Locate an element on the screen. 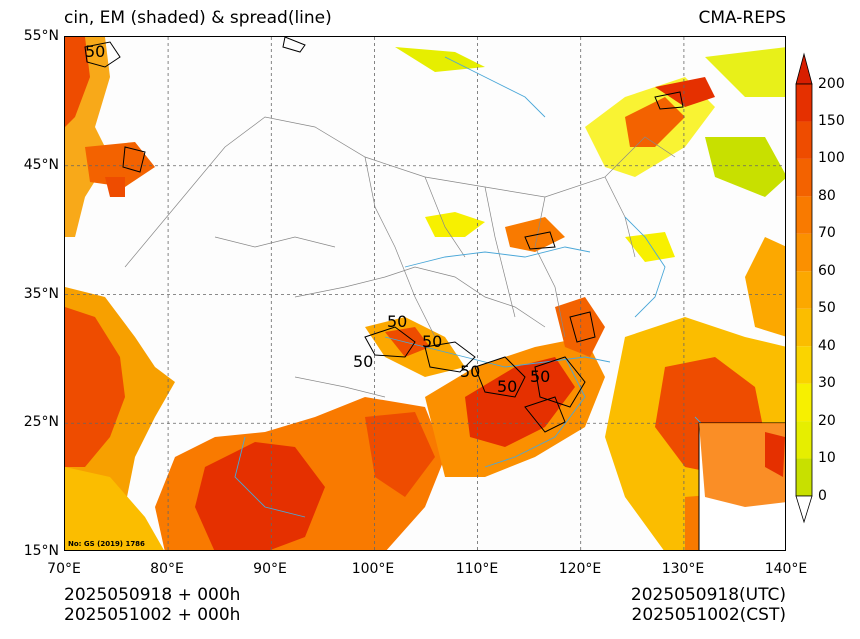  colorbar-label: 40 is located at coordinates (827, 346).